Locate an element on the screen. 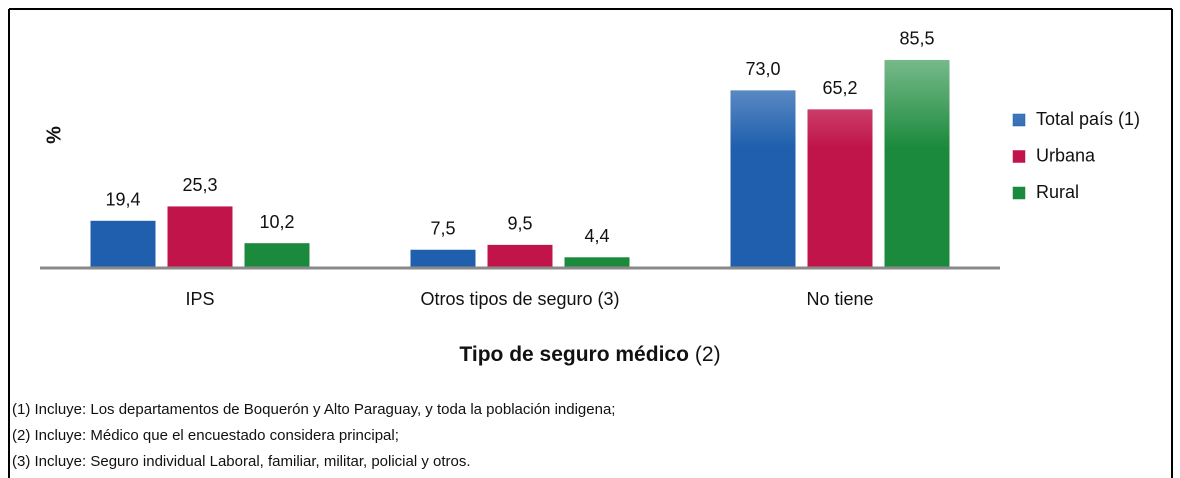  x-axis-note: (2) is located at coordinates (708, 354).